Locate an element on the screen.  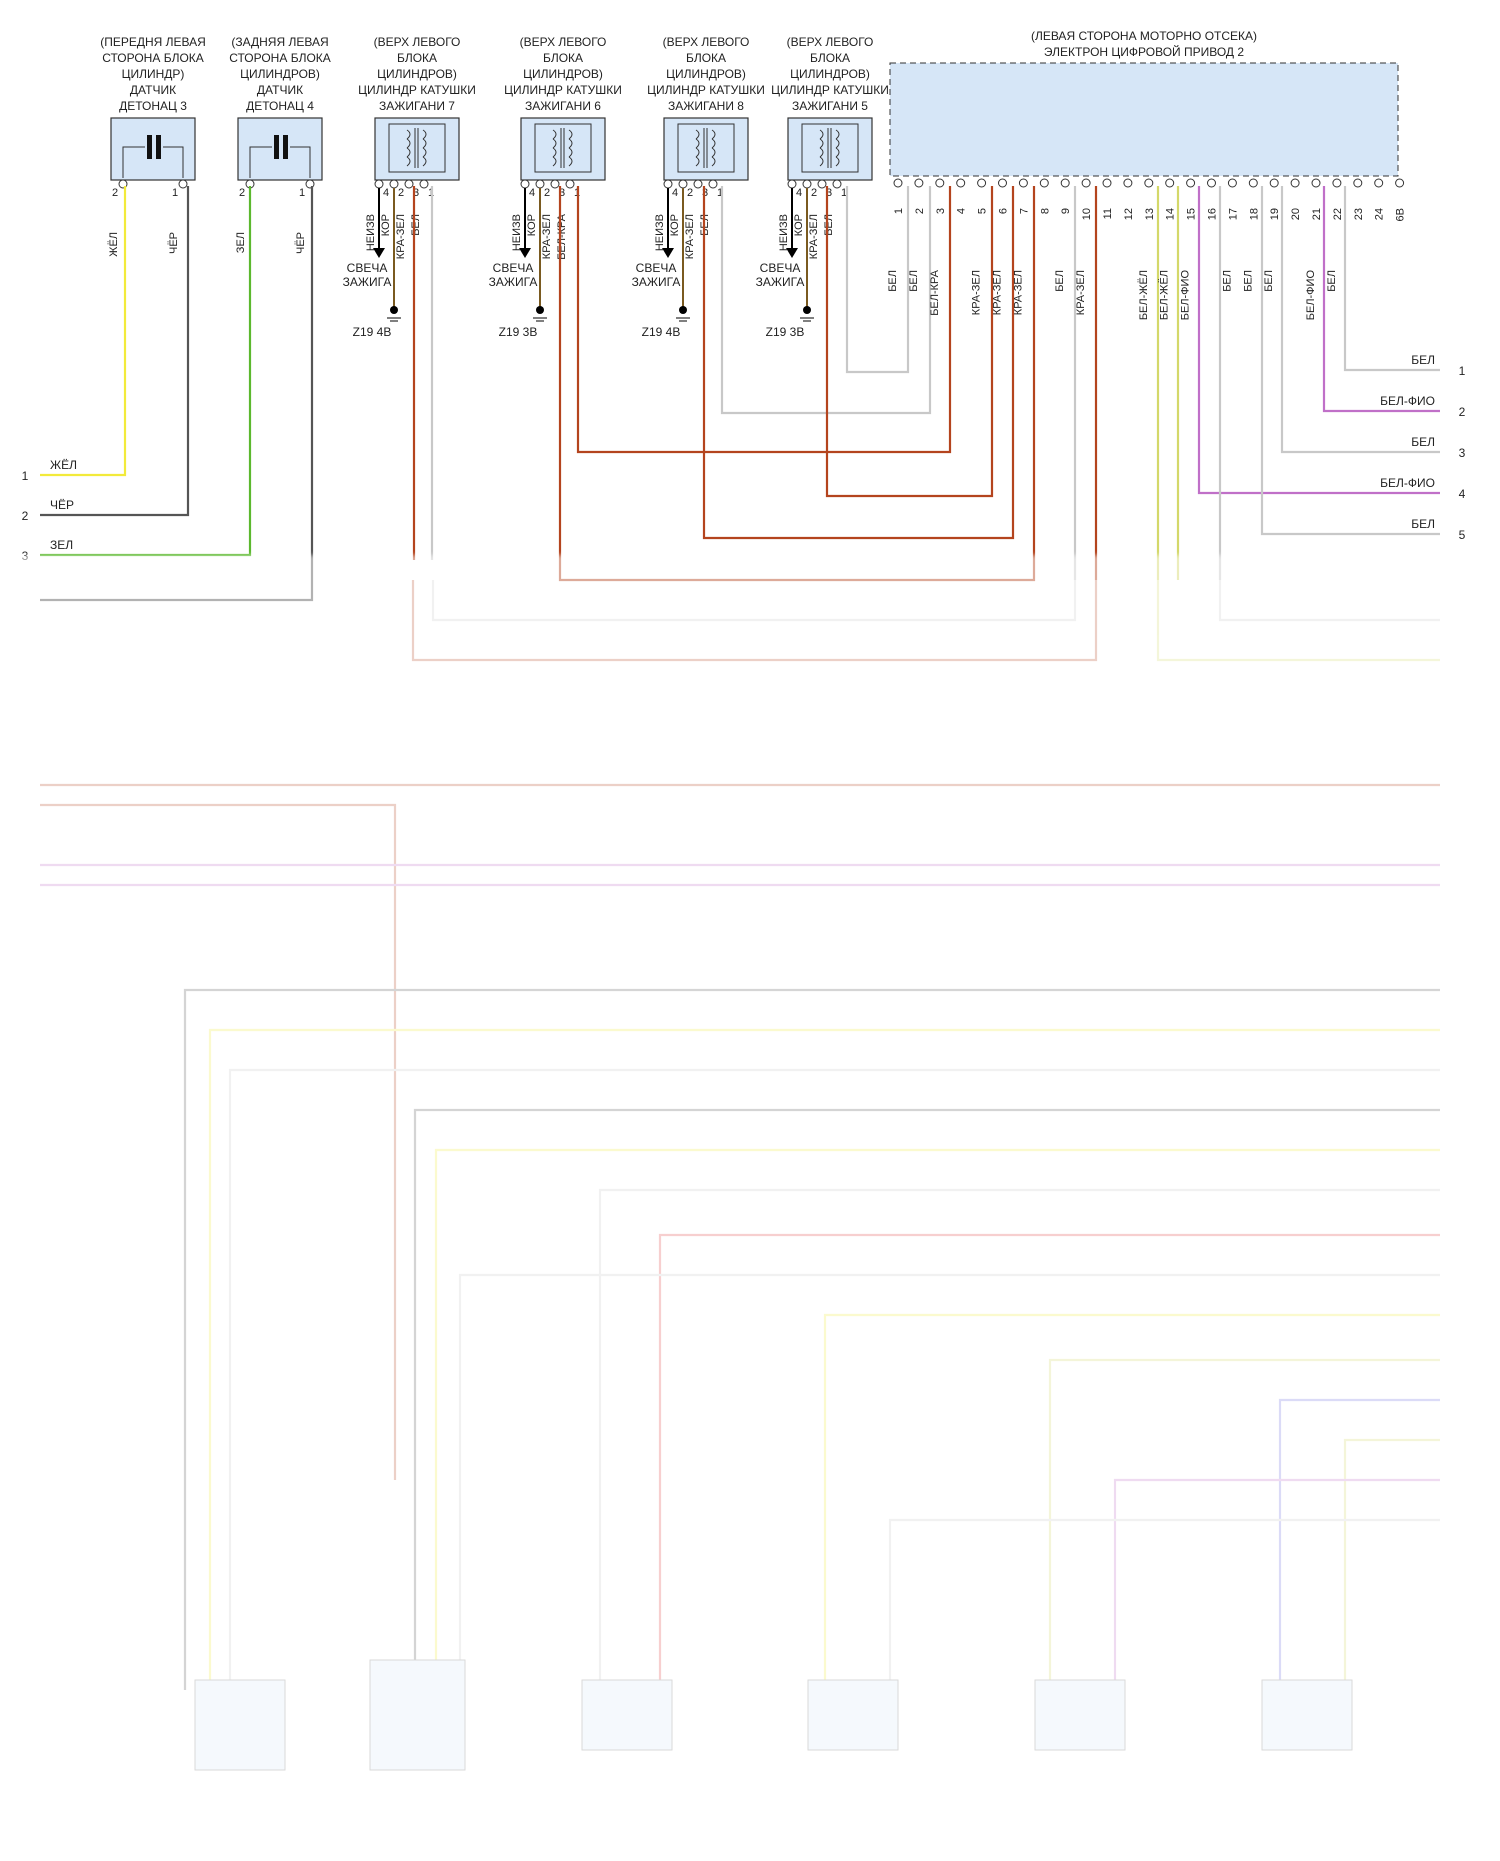
left-output-number: 1 is located at coordinates (25, 476).